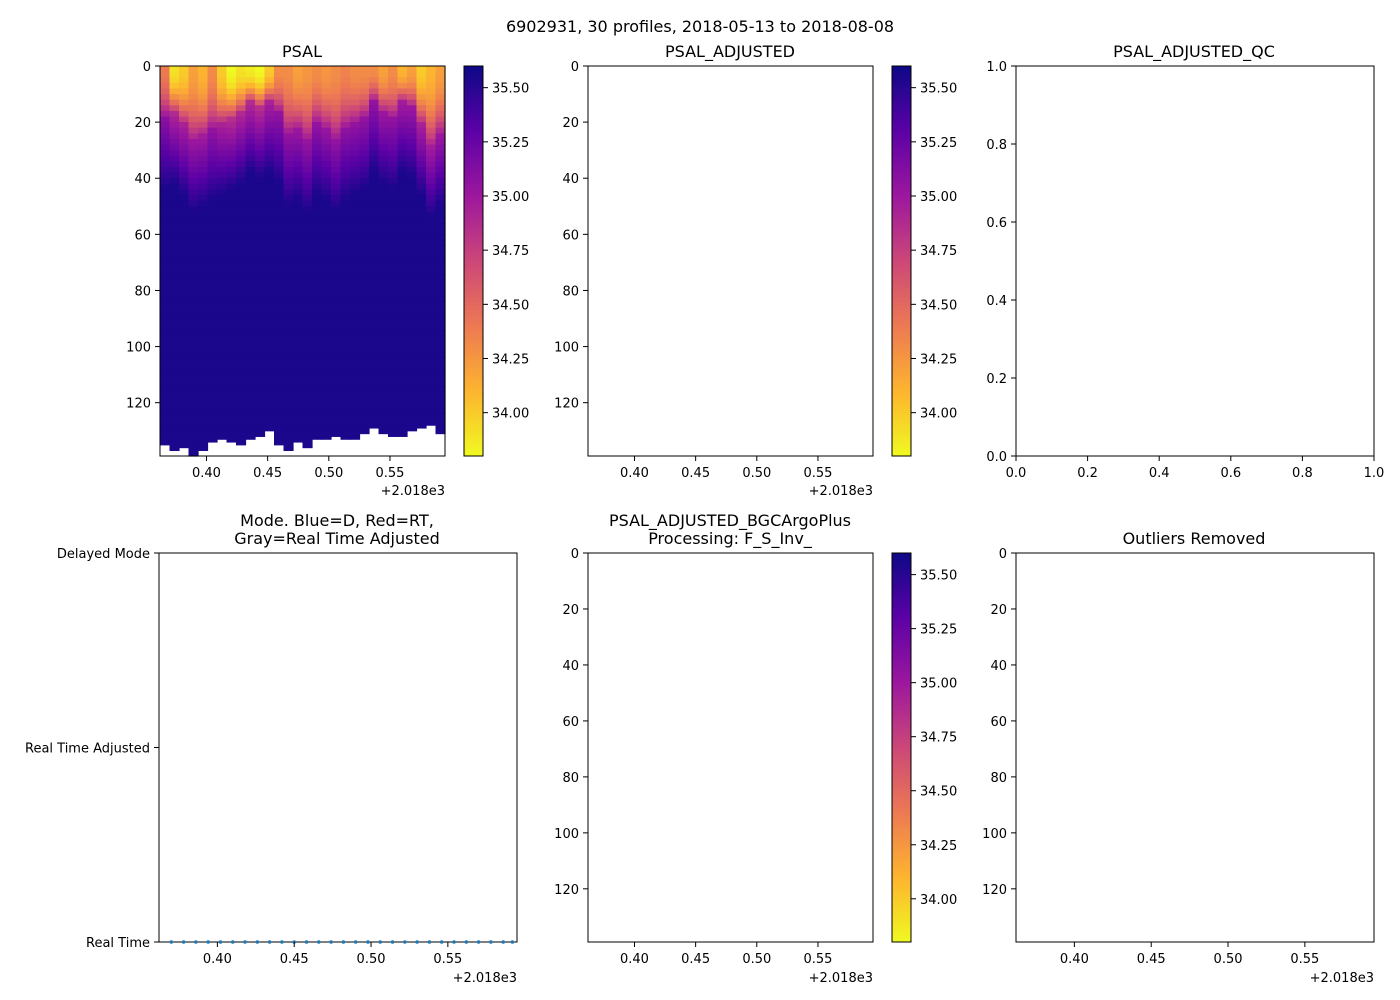  What do you see at coordinates (938, 143) in the screenshot?
I see `colorbar-tick-label: 35.25` at bounding box center [938, 143].